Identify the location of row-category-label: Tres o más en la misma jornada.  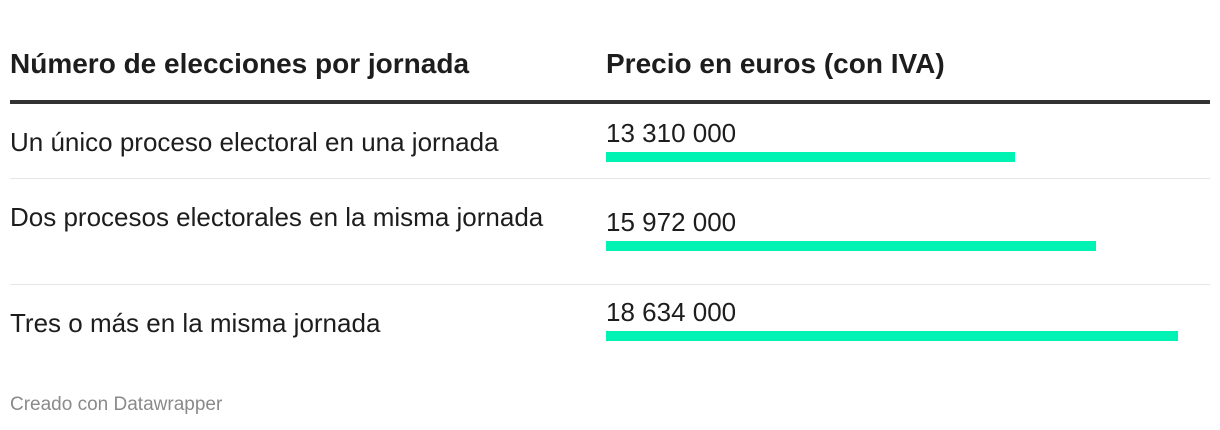
(195, 323).